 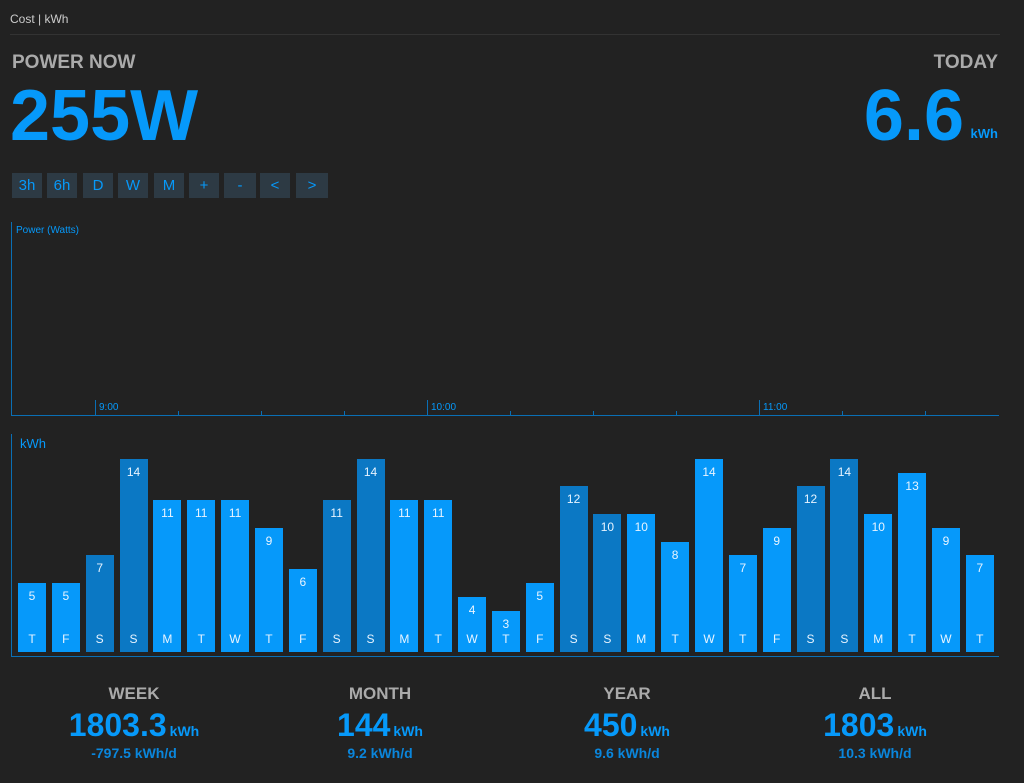 What do you see at coordinates (74, 62) in the screenshot?
I see `power-now-label: POWER NOW` at bounding box center [74, 62].